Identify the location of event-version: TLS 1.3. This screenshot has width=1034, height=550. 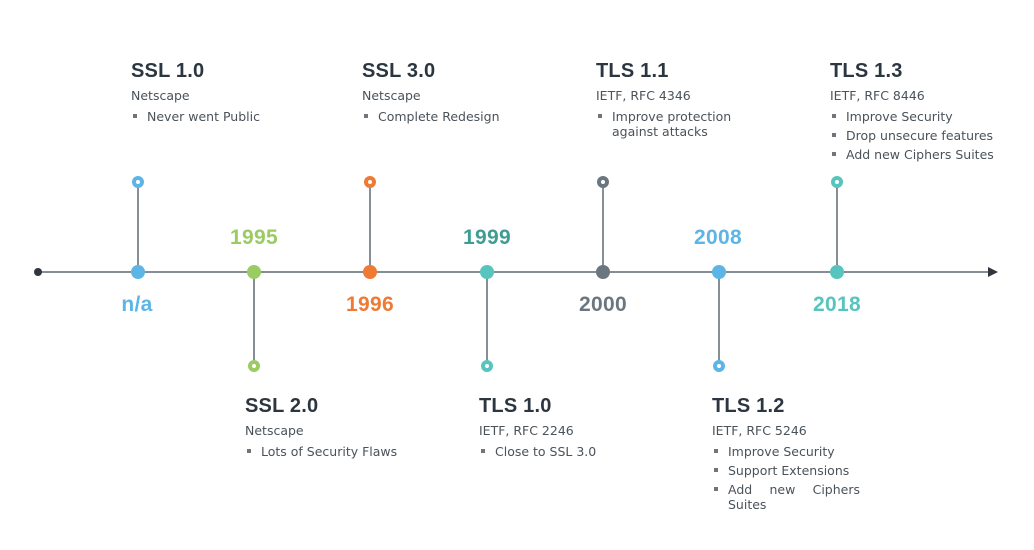
(866, 71).